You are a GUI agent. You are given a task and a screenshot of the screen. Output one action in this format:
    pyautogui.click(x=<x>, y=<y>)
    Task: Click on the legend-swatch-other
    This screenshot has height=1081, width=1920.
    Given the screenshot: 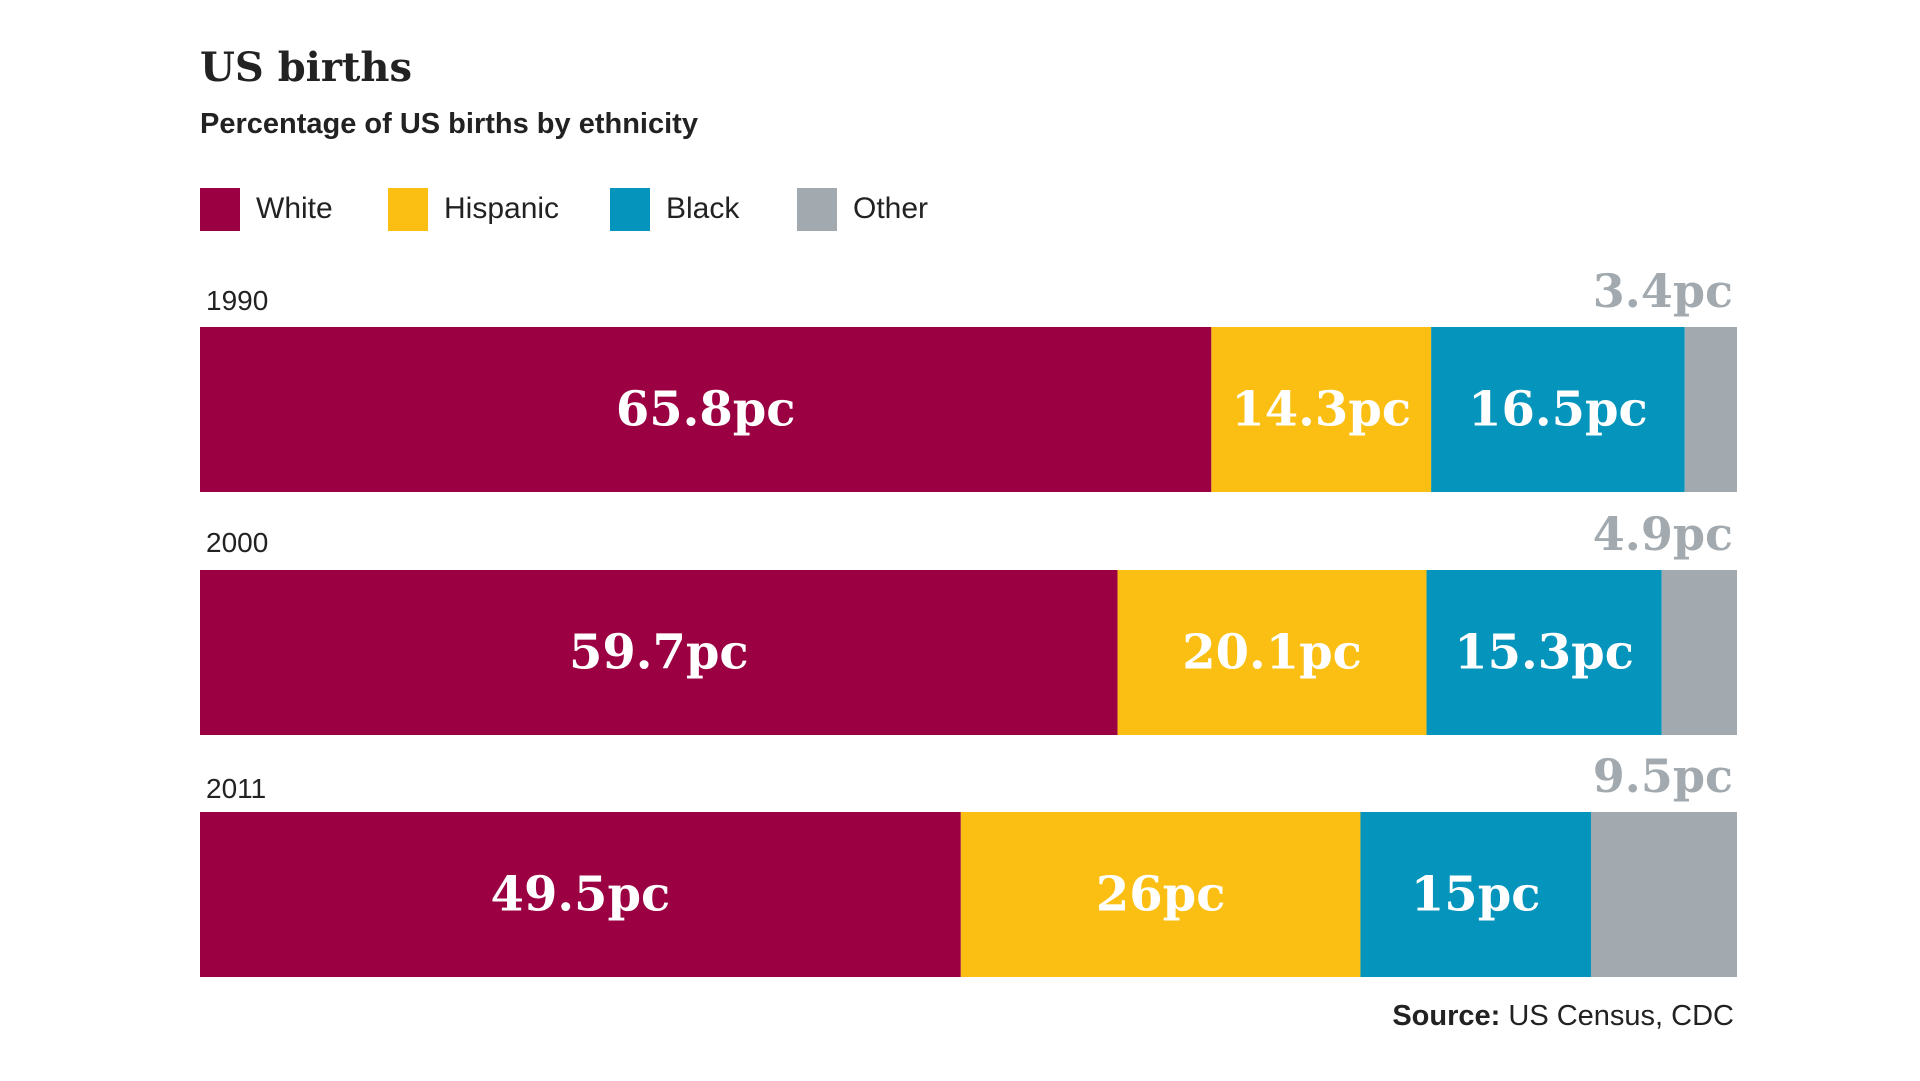 What is the action you would take?
    pyautogui.click(x=817, y=209)
    